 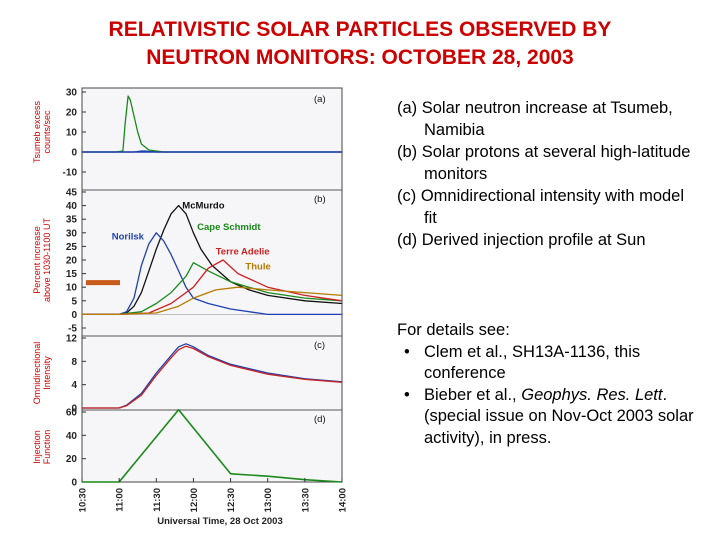 What do you see at coordinates (47, 260) in the screenshot?
I see `y-axis-label: above 1030-1100 UT` at bounding box center [47, 260].